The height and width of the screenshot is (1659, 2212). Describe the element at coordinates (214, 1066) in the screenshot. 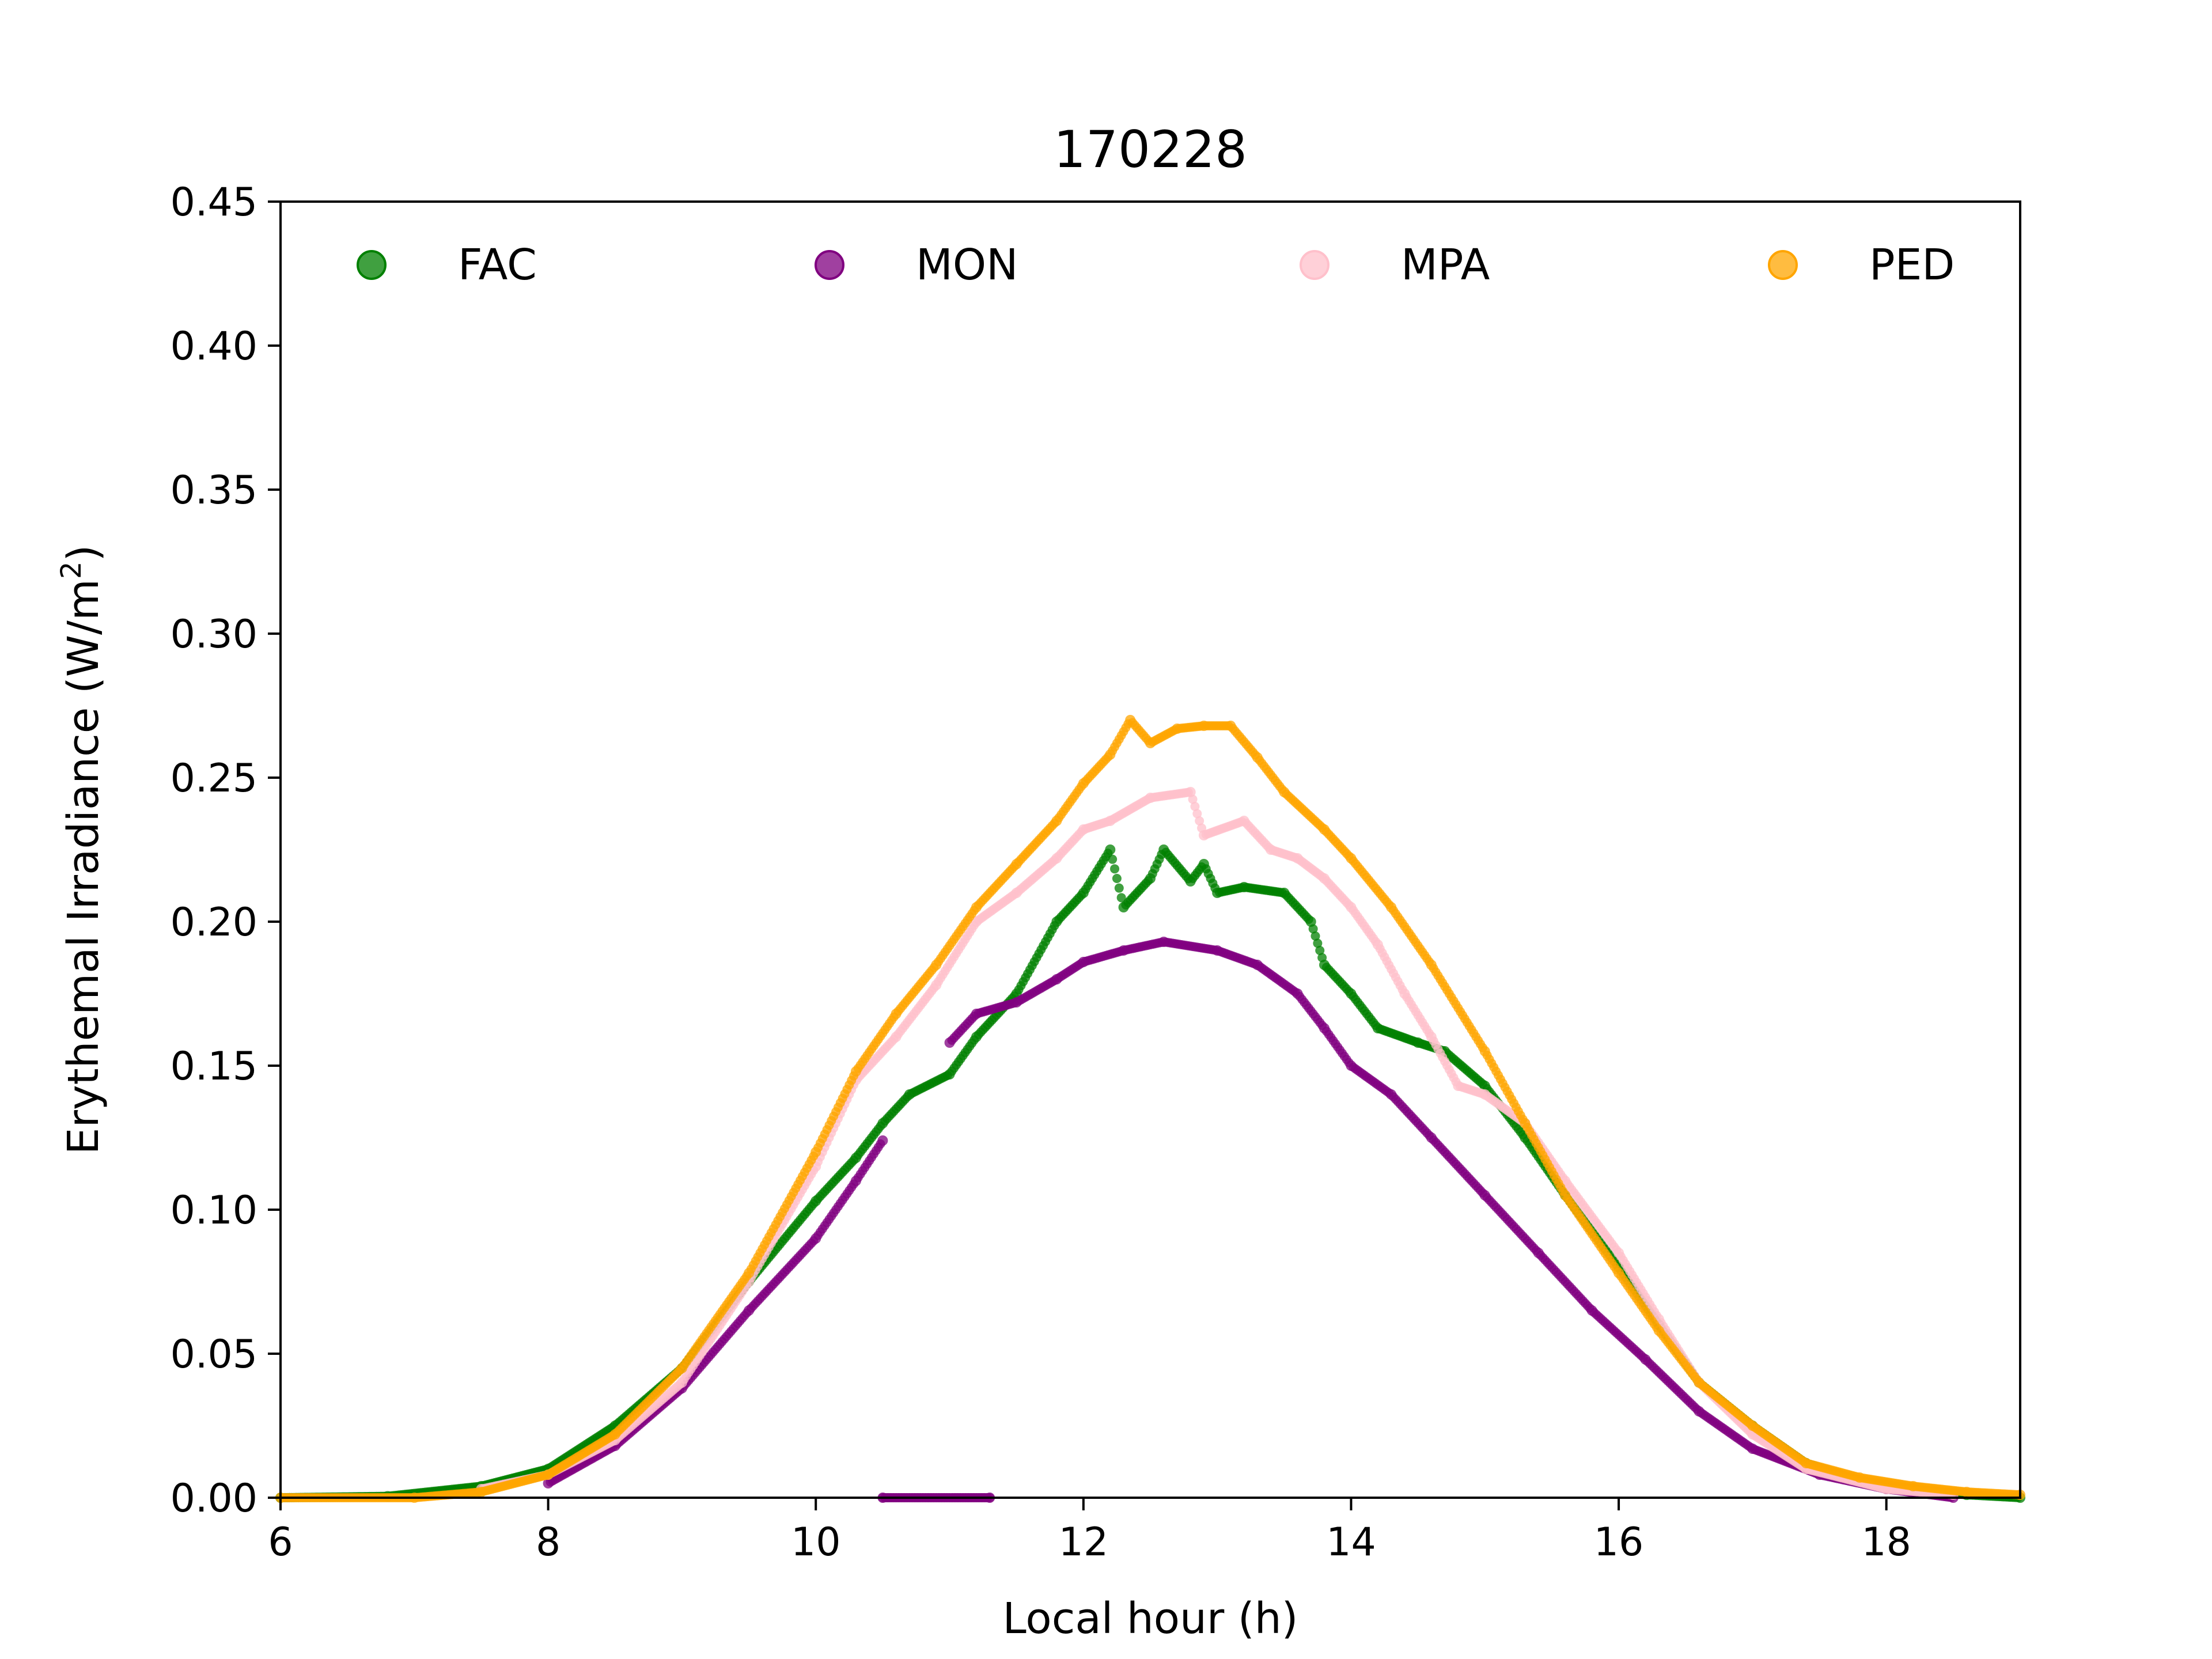

I see `y-tick-label: 0.15` at that location.